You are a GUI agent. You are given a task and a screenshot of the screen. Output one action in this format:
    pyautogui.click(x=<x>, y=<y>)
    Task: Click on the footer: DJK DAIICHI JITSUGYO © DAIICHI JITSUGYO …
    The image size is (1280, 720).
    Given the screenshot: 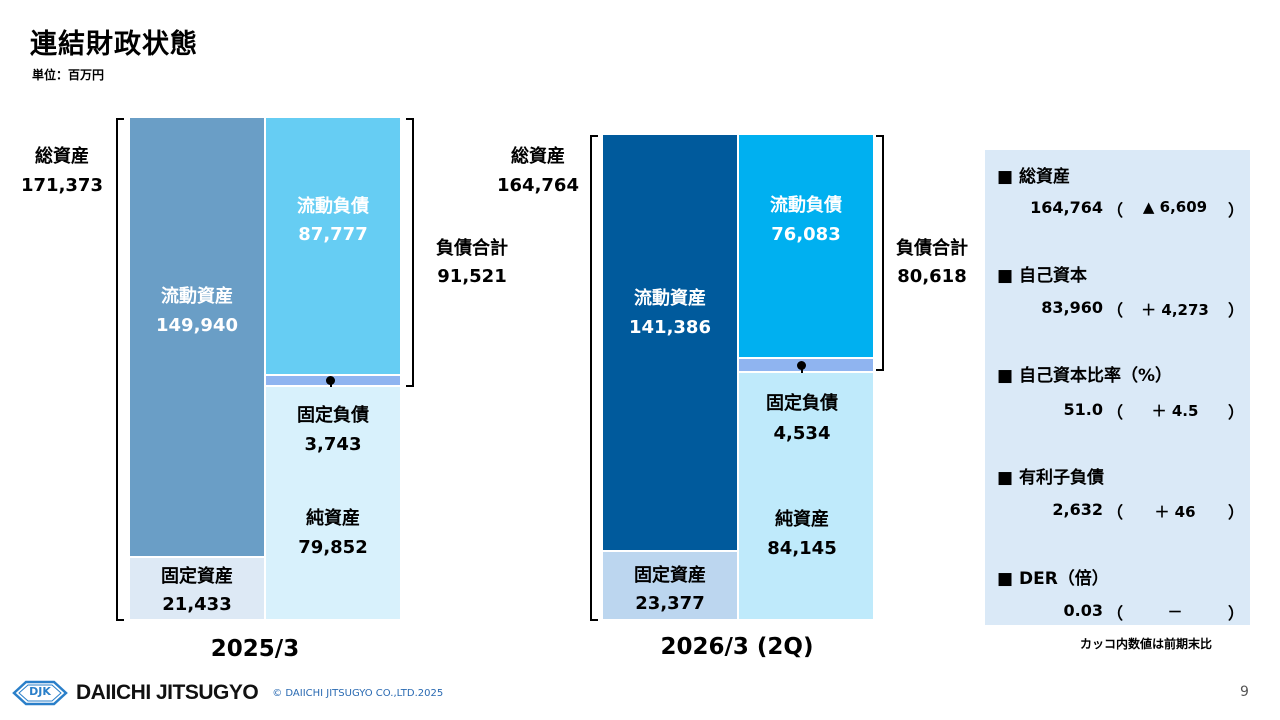 What is the action you would take?
    pyautogui.click(x=227, y=693)
    